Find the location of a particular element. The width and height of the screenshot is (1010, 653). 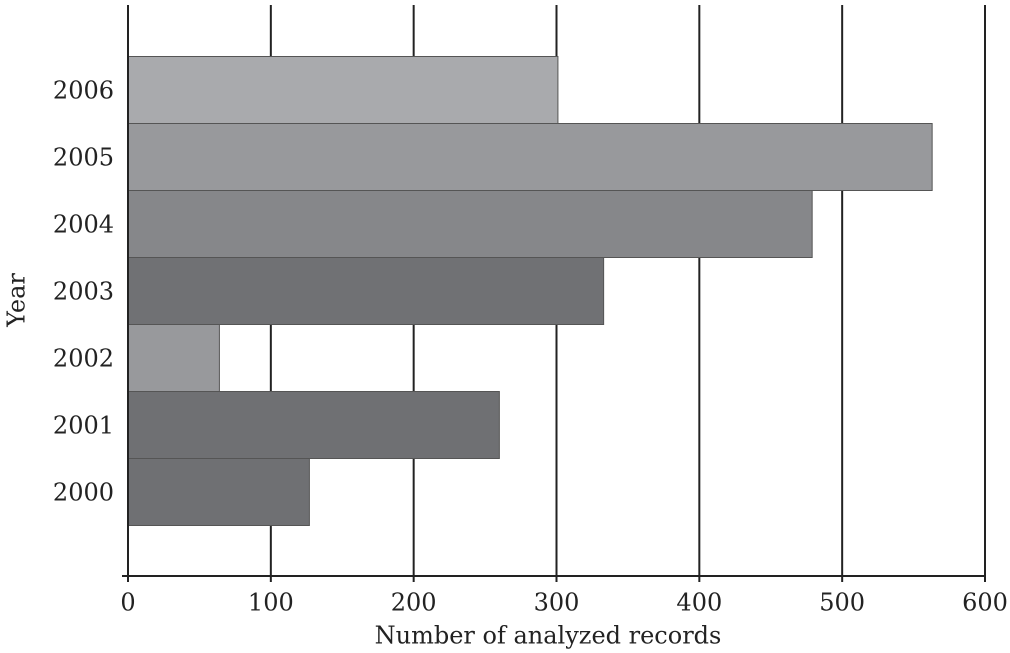

x-tick-label: 100 is located at coordinates (271, 603).